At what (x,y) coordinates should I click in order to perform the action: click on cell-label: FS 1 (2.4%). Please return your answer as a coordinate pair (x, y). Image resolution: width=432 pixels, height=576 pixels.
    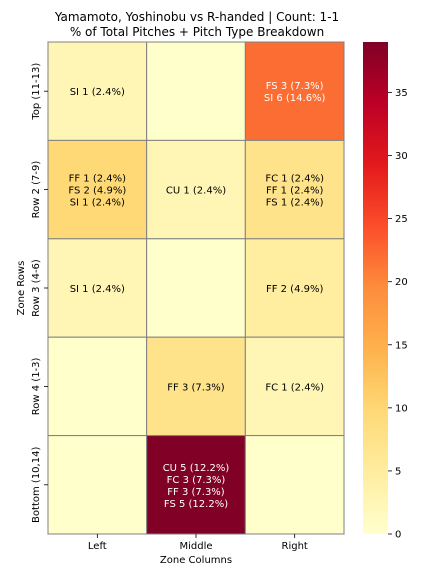
    Looking at the image, I should click on (295, 203).